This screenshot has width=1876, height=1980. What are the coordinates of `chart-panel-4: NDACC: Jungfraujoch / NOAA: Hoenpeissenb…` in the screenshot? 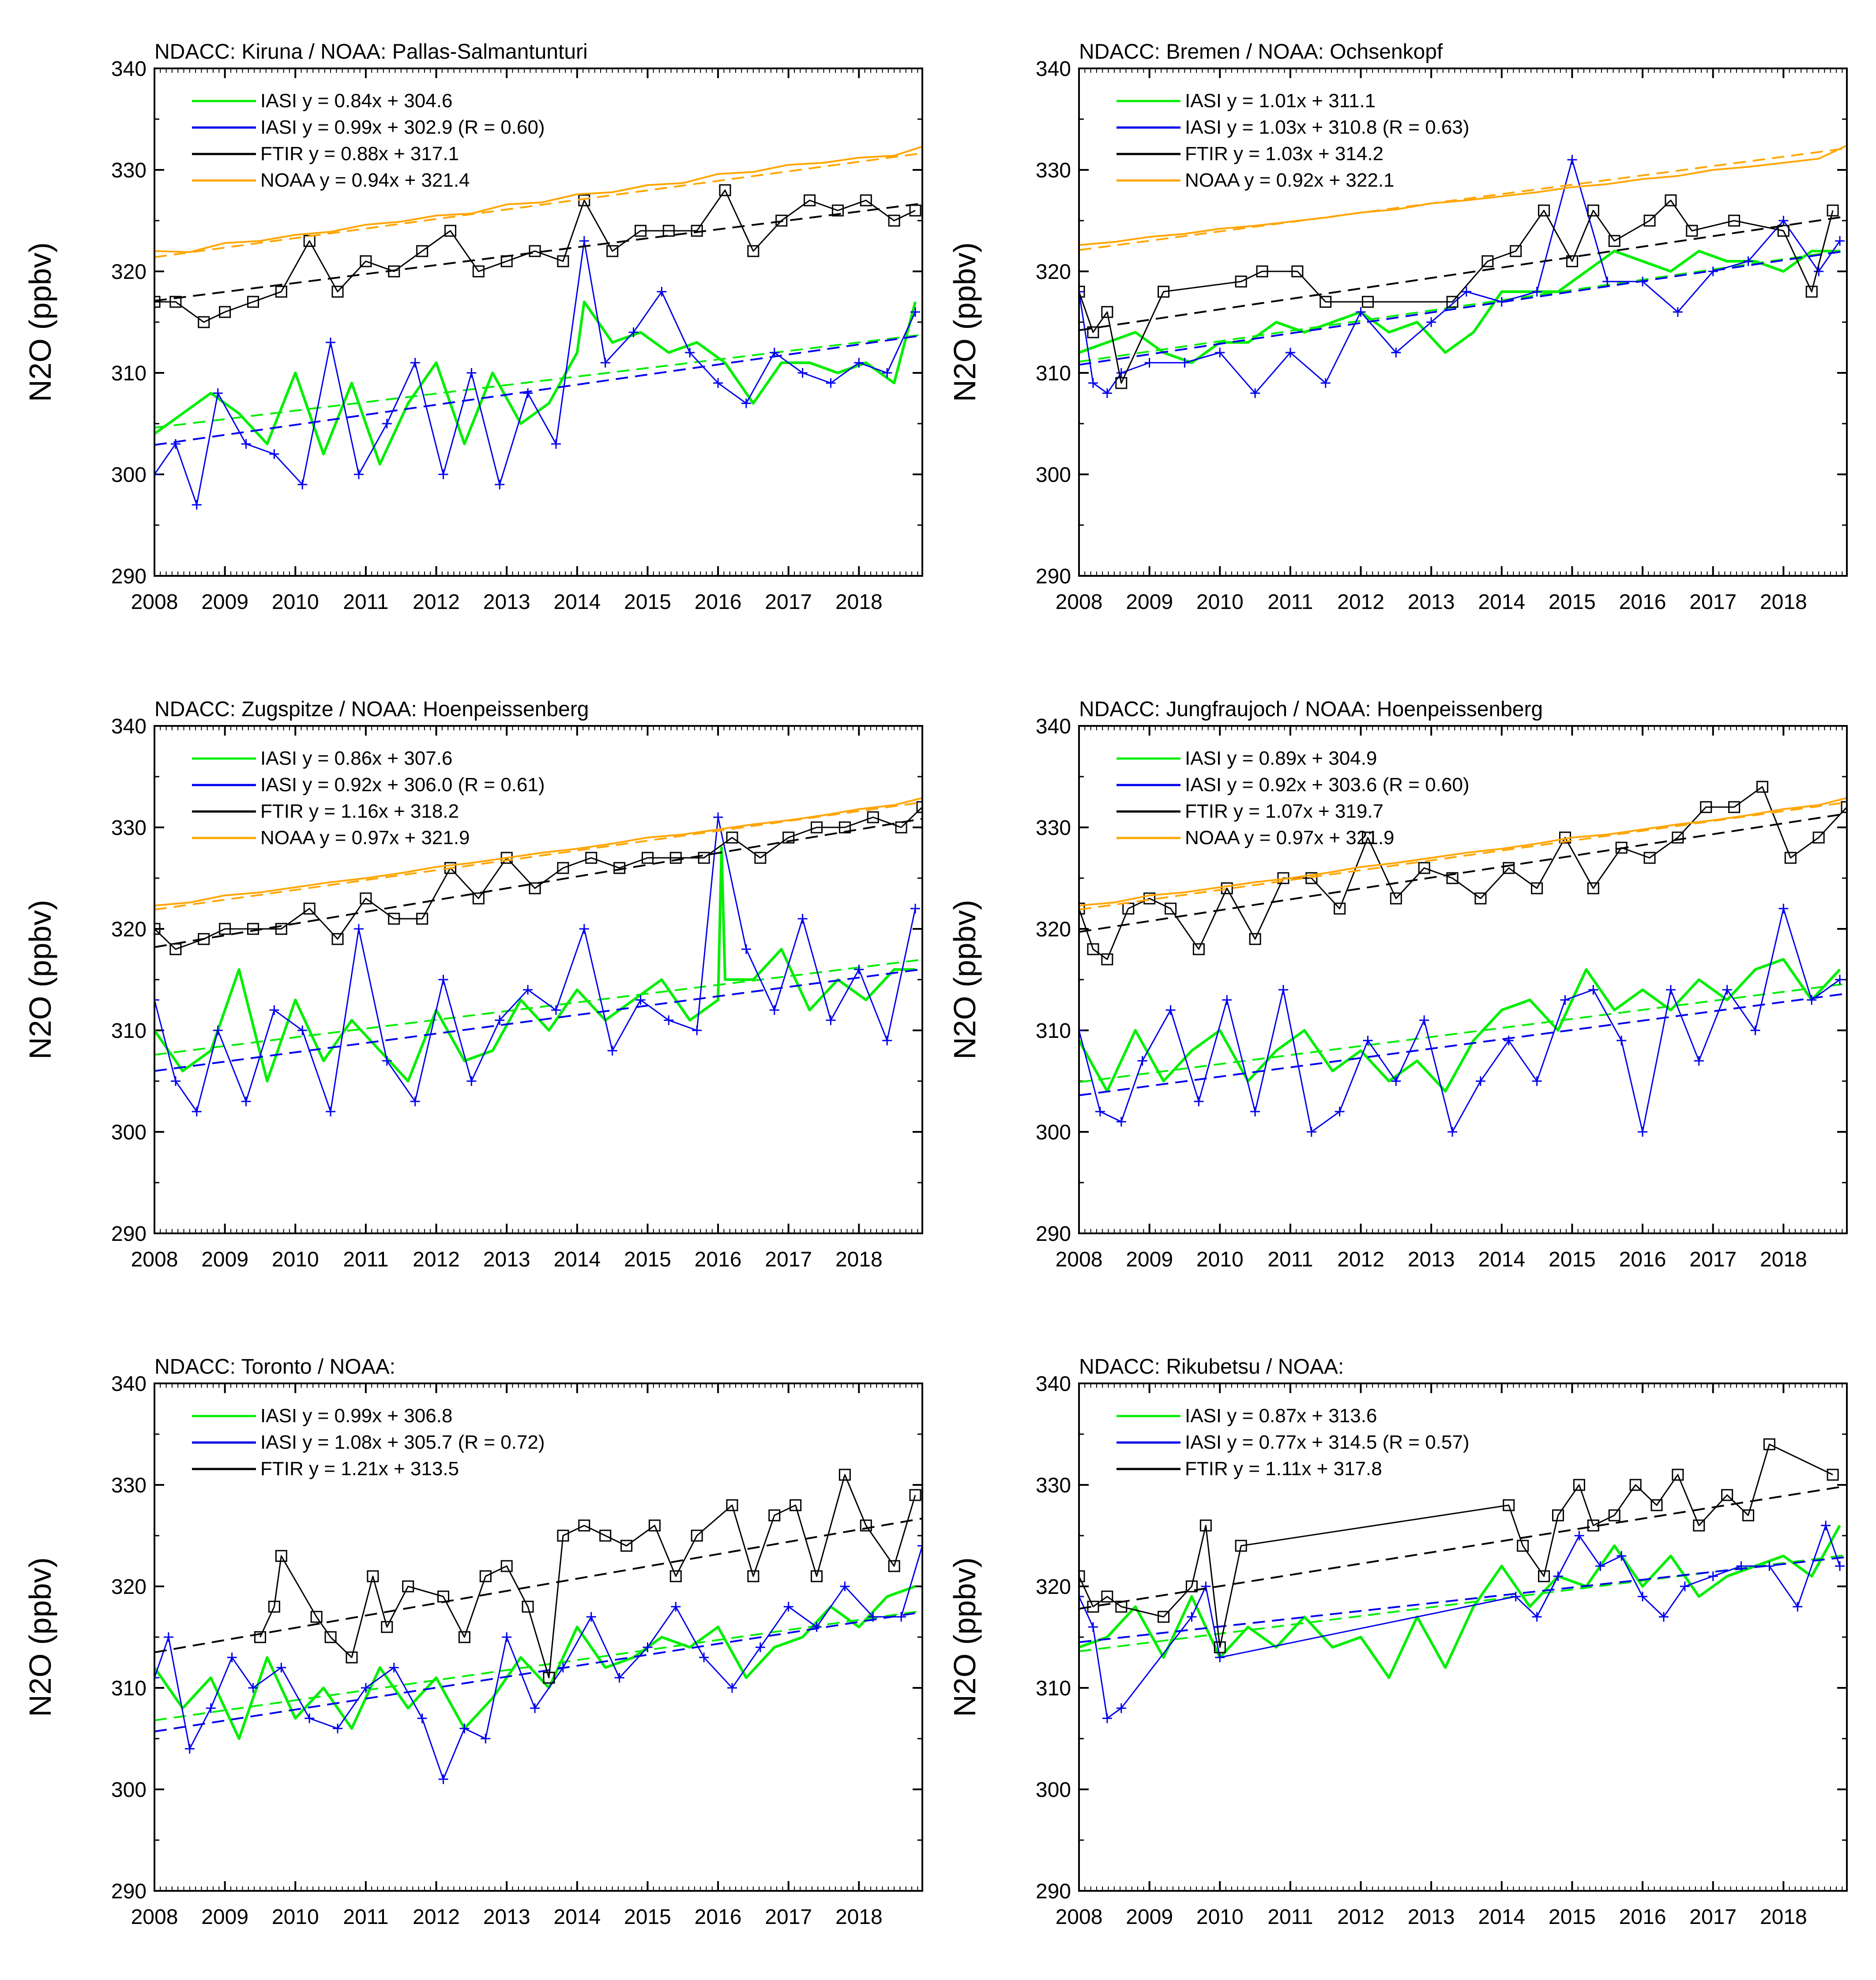 It's located at (1397, 984).